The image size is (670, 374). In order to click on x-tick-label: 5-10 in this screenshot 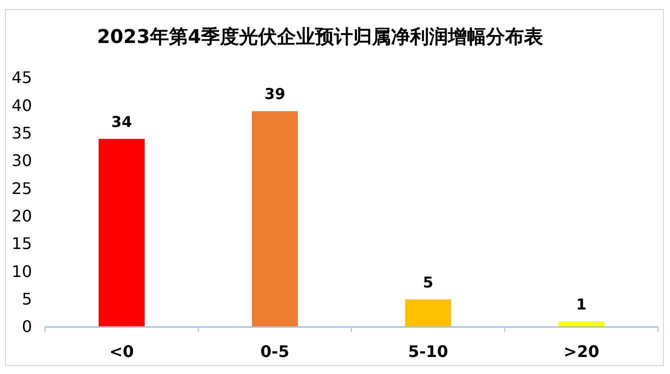, I will do `click(428, 351)`.